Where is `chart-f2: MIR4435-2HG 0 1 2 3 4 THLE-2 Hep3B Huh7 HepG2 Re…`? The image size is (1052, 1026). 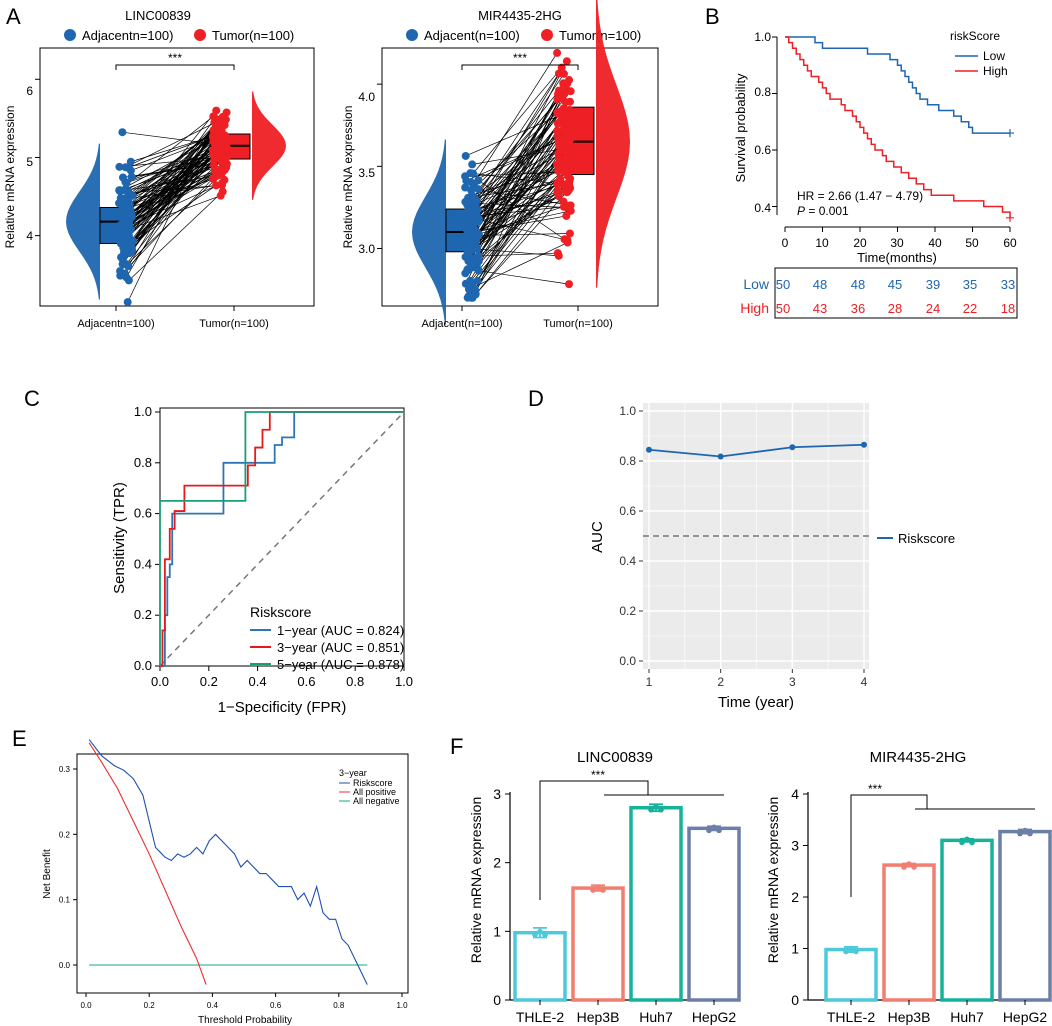
chart-f2: MIR4435-2HG 0 1 2 3 4 THLE-2 Hep3B Huh7 HepG2 Re… is located at coordinates (908, 887).